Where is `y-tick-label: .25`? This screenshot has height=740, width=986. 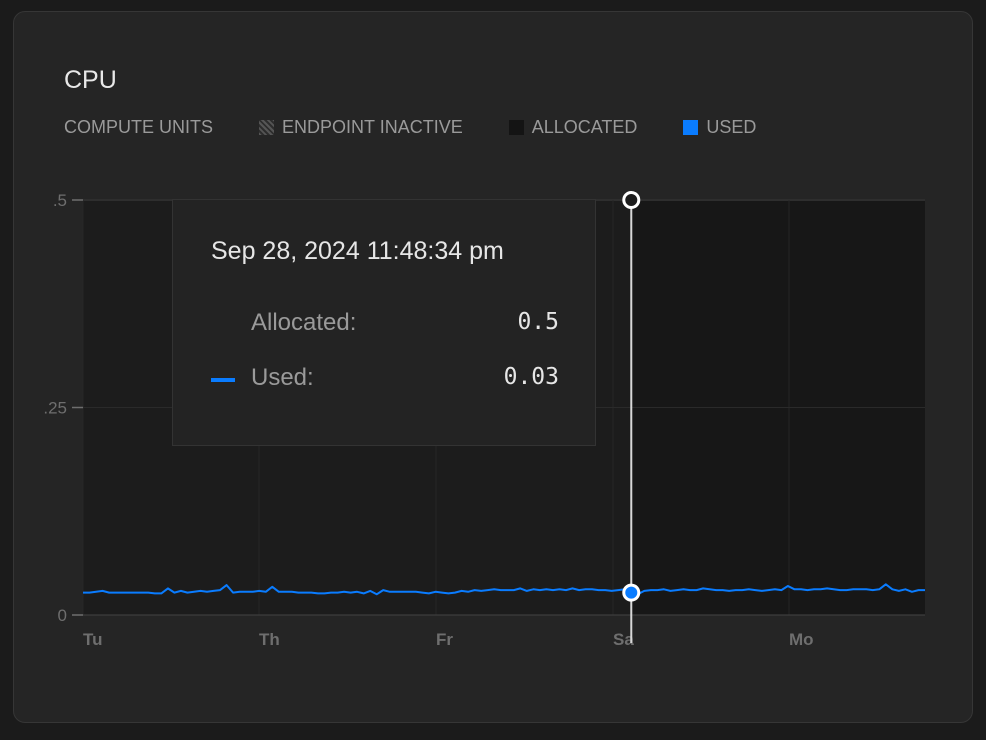 y-tick-label: .25 is located at coordinates (55, 408).